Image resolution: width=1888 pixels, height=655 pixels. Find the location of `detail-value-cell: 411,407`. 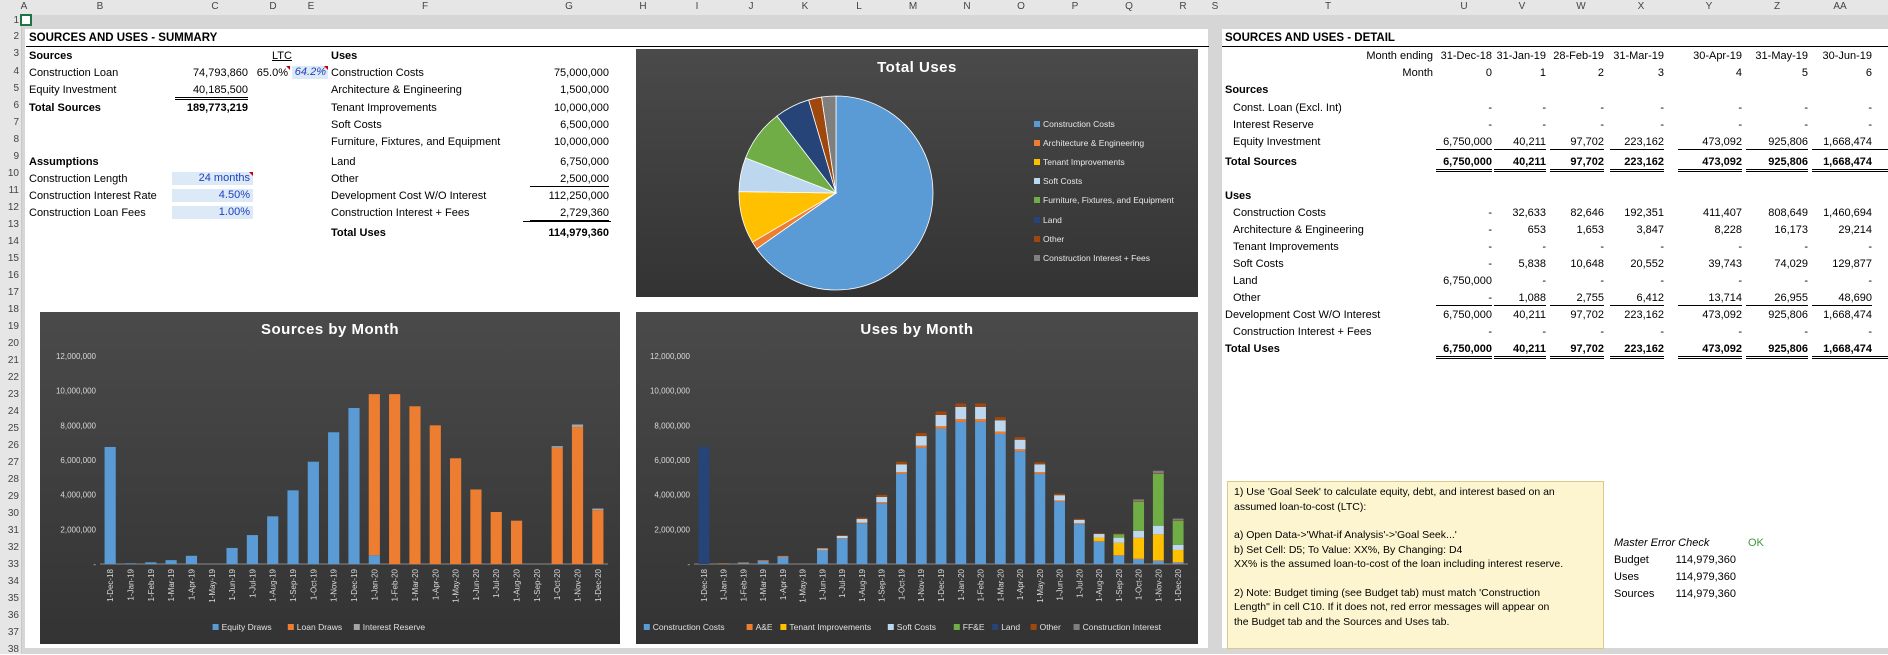

detail-value-cell: 411,407 is located at coordinates (1722, 213).